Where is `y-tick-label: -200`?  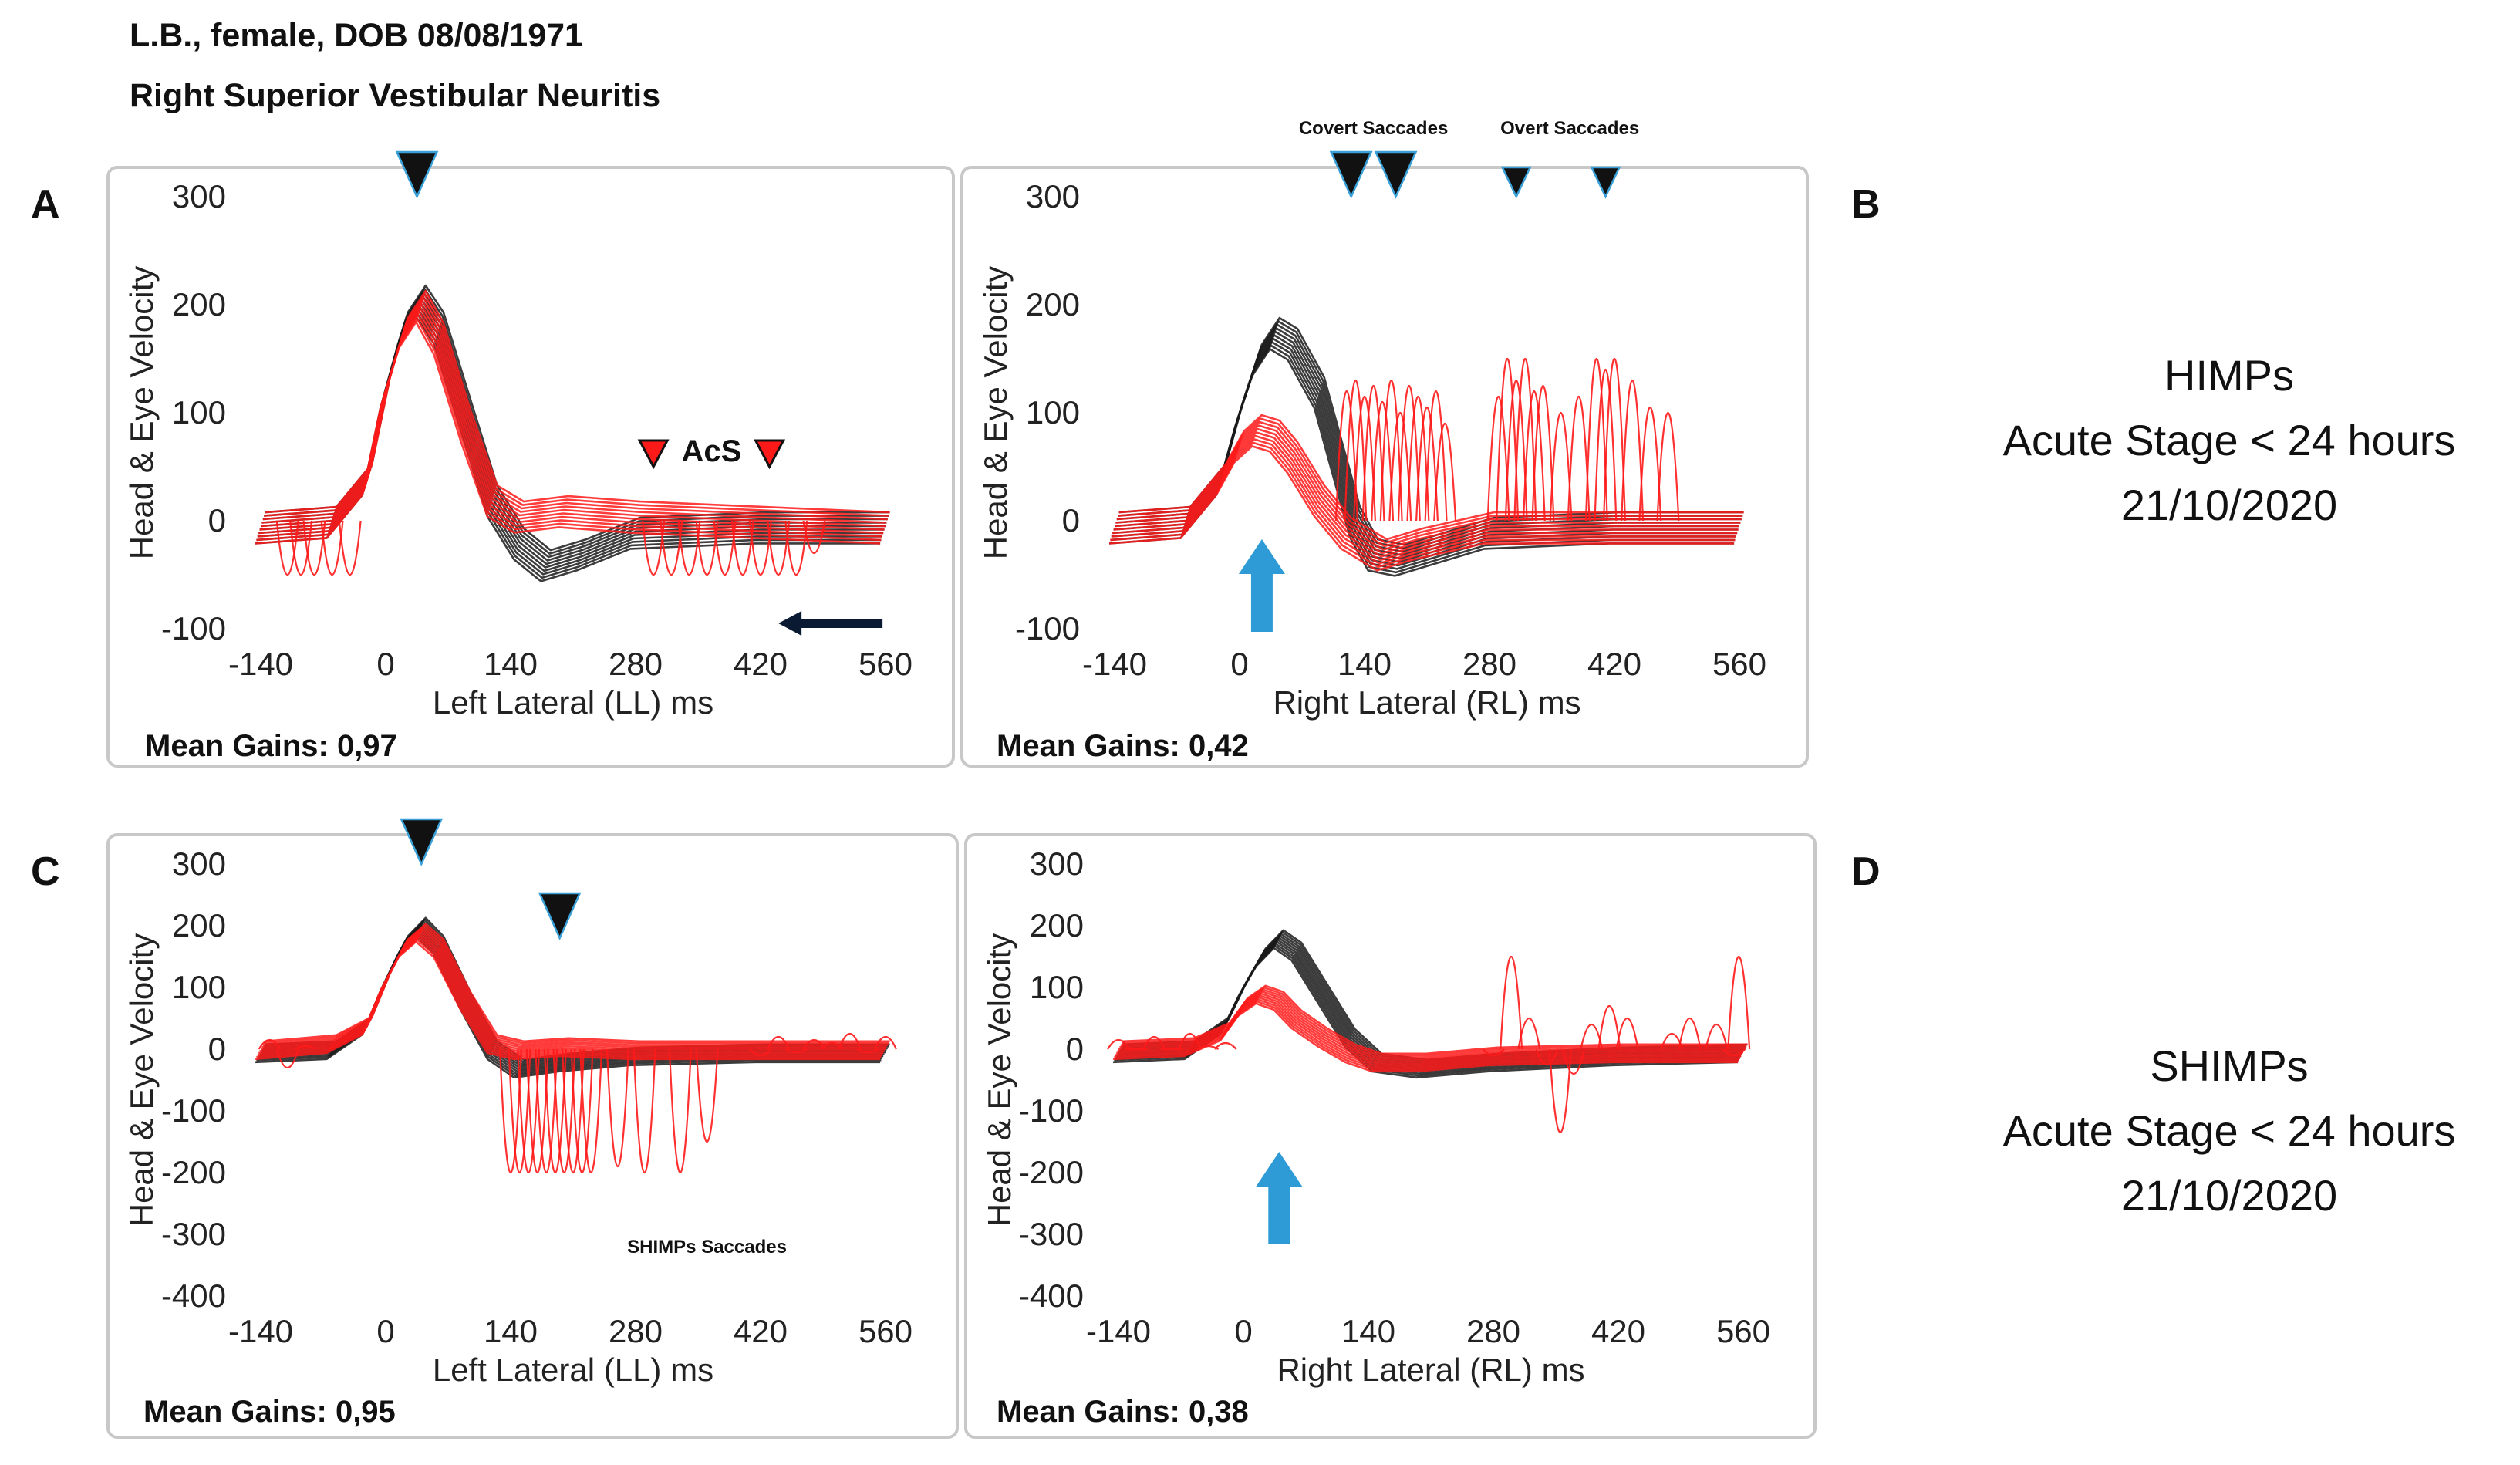
y-tick-label: -200 is located at coordinates (1052, 1172).